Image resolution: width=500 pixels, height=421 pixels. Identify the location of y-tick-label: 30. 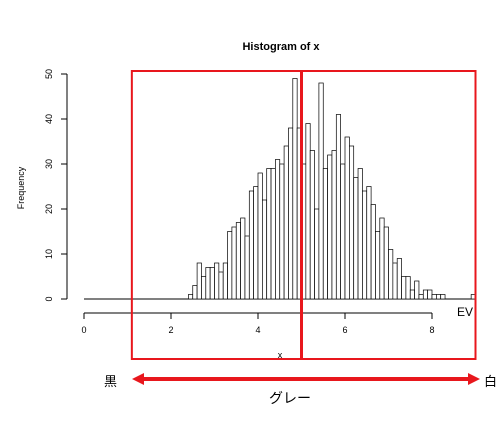
(49, 164).